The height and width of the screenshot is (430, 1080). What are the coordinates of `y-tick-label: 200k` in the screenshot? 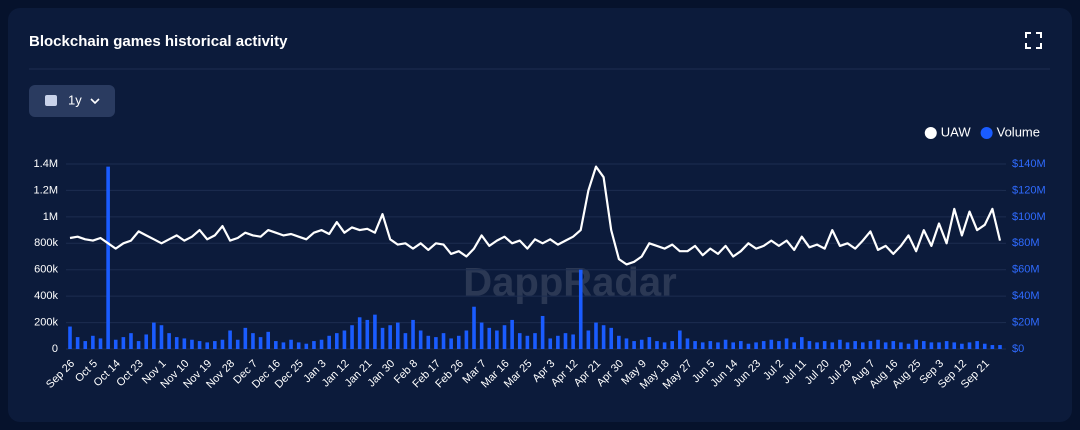 It's located at (46, 322).